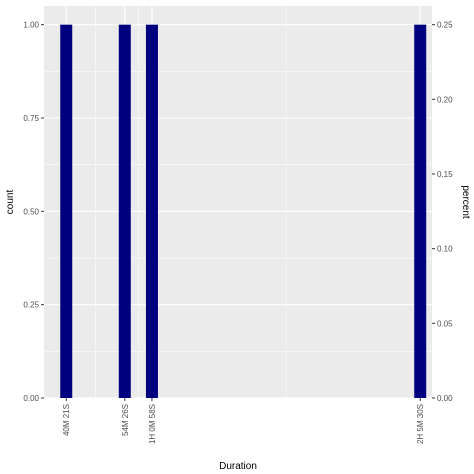  What do you see at coordinates (445, 398) in the screenshot?
I see `y2-tick-label: 0.00` at bounding box center [445, 398].